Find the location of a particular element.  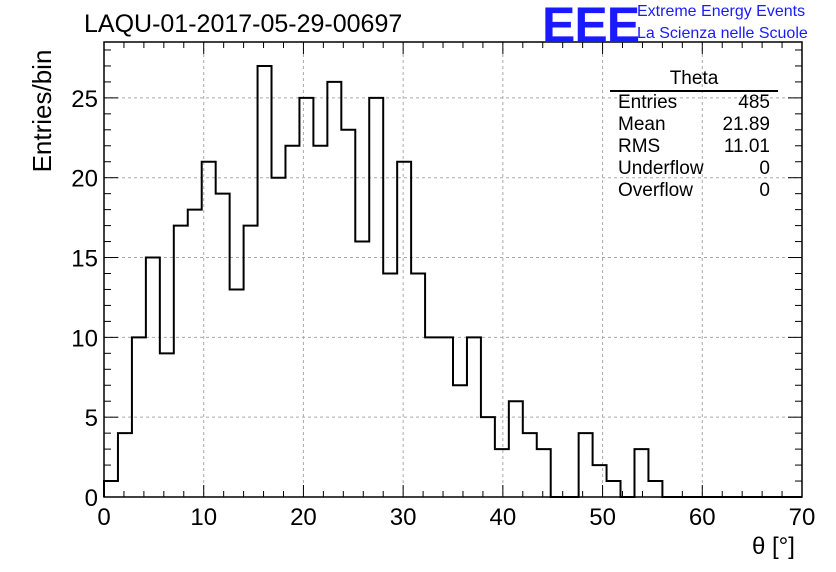

y-axis-label-wrap: Entries/bin is located at coordinates (28, 286).